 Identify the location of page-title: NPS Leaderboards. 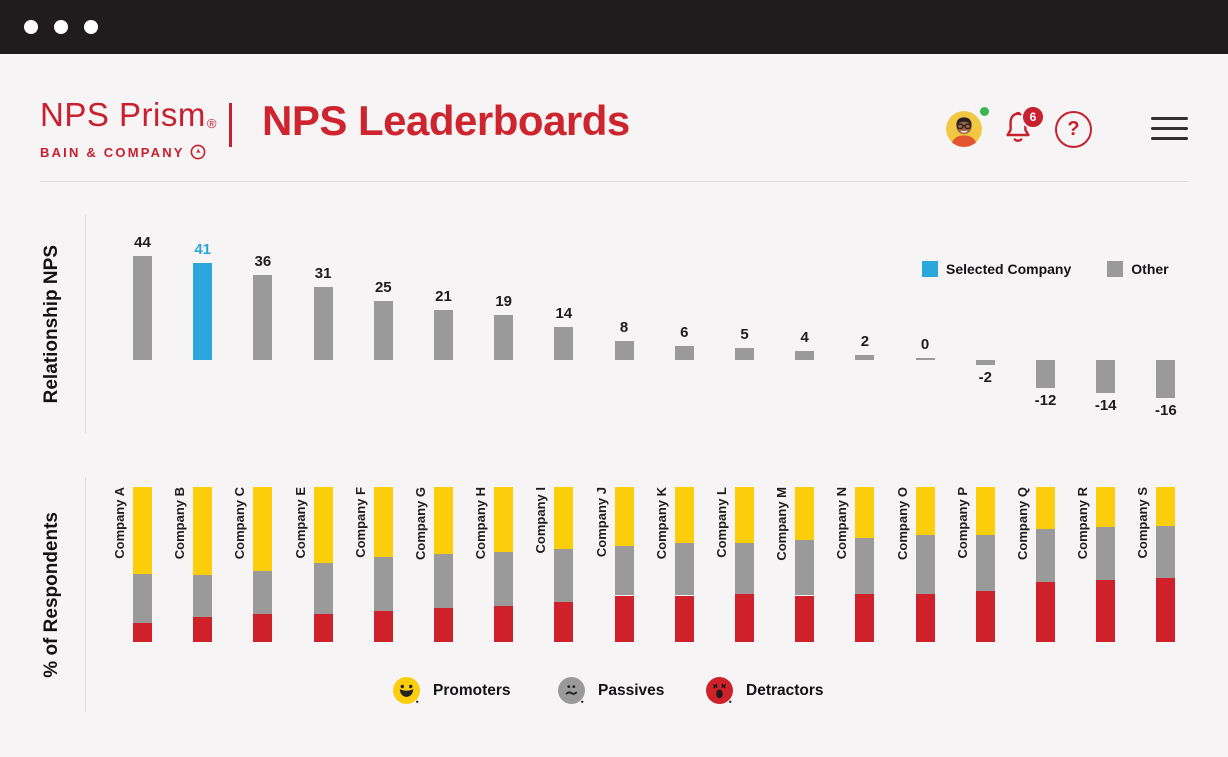
(446, 120).